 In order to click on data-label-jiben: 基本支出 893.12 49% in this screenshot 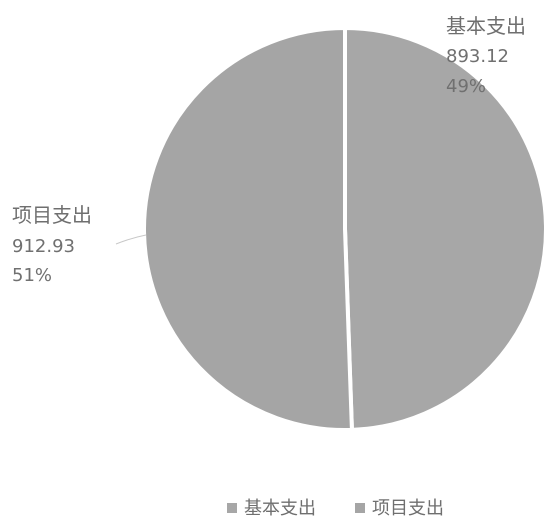, I will do `click(486, 55)`.